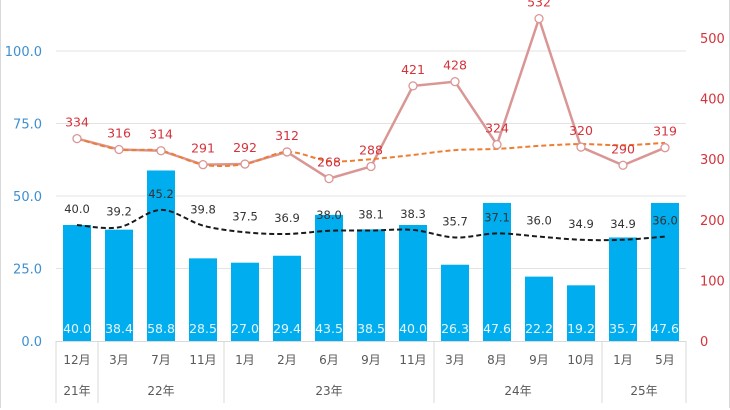 The height and width of the screenshot is (410, 730). What do you see at coordinates (31, 342) in the screenshot?
I see `y-tick-left: 0.0` at bounding box center [31, 342].